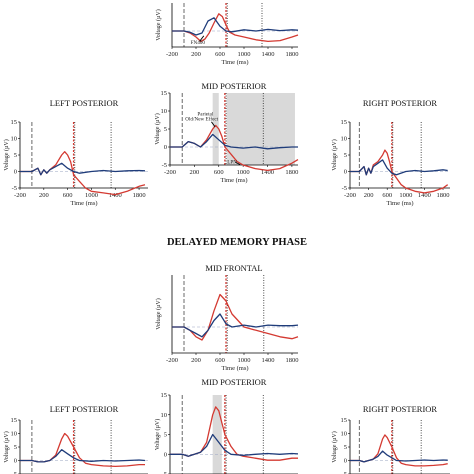 The width and height of the screenshot is (474, 474). Describe the element at coordinates (84, 103) in the screenshot. I see `chart-title: LEFT POSTERIOR` at that location.